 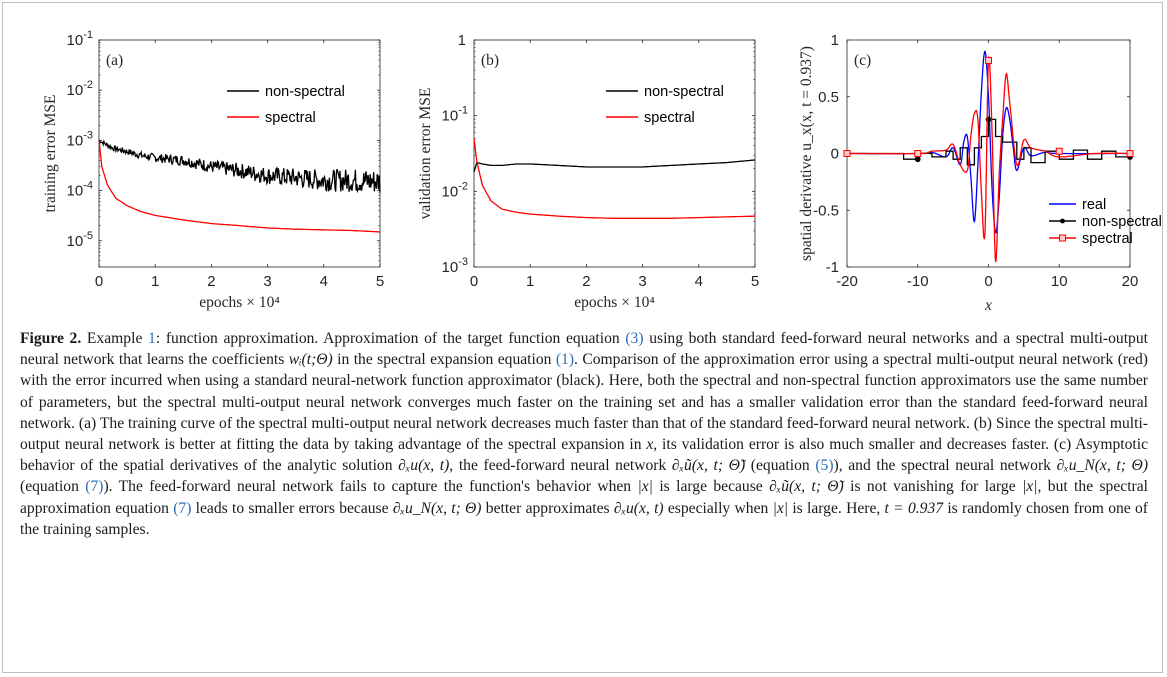 What do you see at coordinates (310, 360) in the screenshot?
I see `caption-math: wᵢ(t;Θ)` at bounding box center [310, 360].